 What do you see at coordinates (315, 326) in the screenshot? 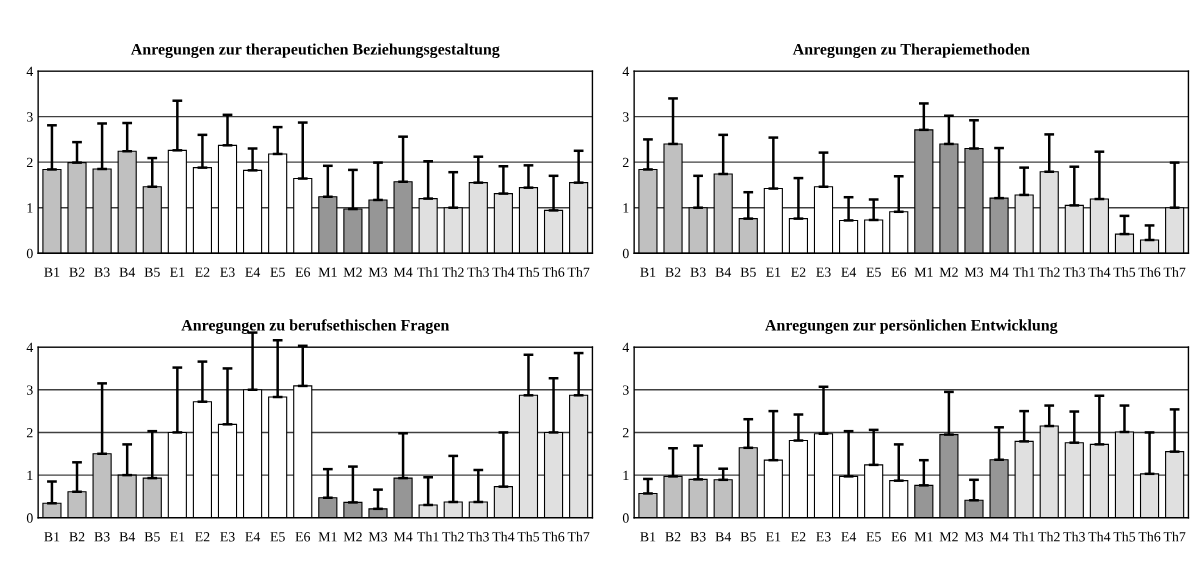
I see `chart-title: Anregungen zu berufsethischen Fragen` at bounding box center [315, 326].